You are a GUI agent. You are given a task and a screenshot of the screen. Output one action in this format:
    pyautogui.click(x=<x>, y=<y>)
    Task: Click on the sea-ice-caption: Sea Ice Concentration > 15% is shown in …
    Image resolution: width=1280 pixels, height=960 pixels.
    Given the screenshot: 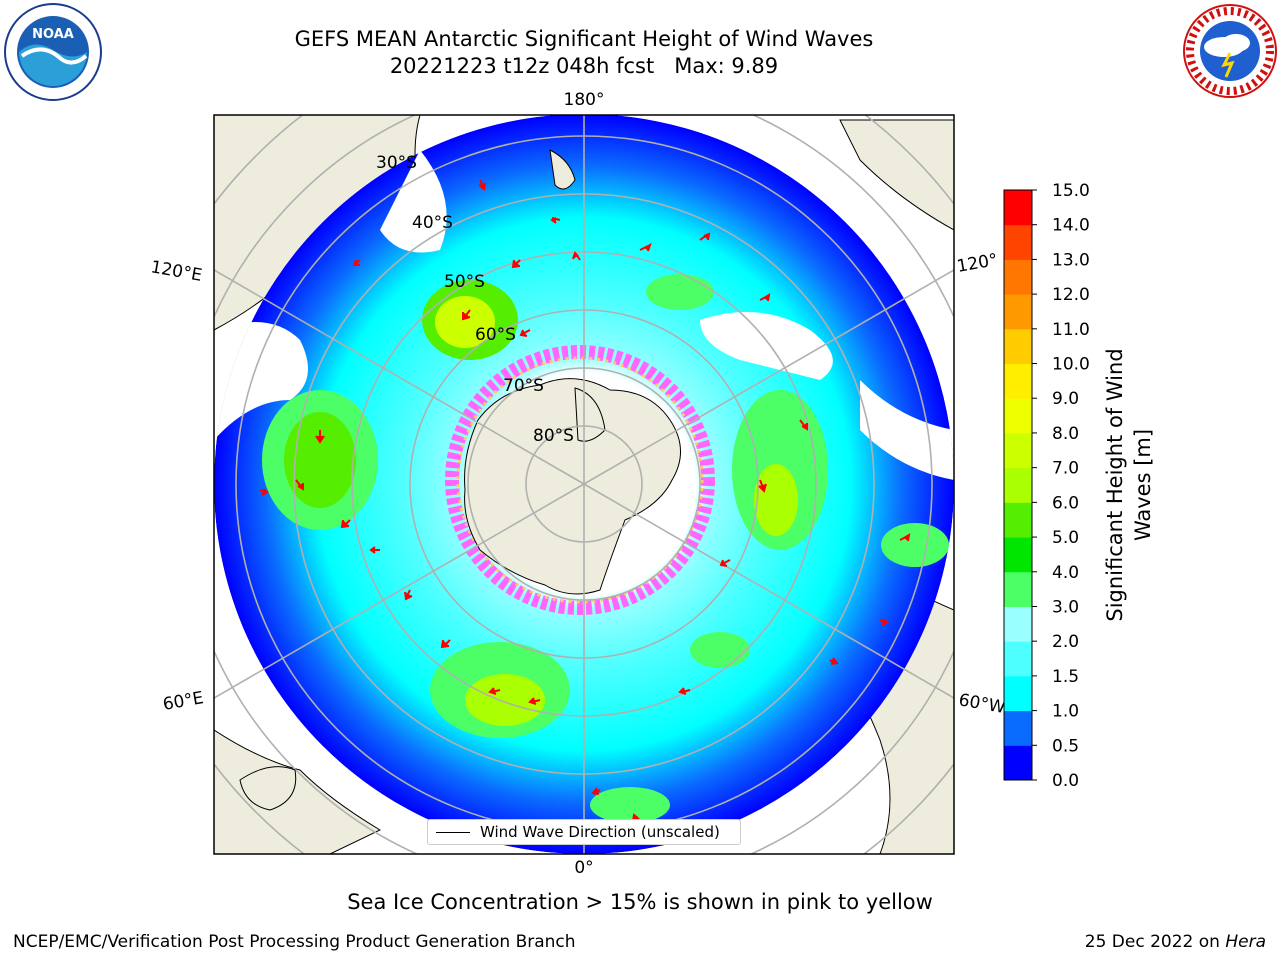 What is the action you would take?
    pyautogui.click(x=640, y=902)
    